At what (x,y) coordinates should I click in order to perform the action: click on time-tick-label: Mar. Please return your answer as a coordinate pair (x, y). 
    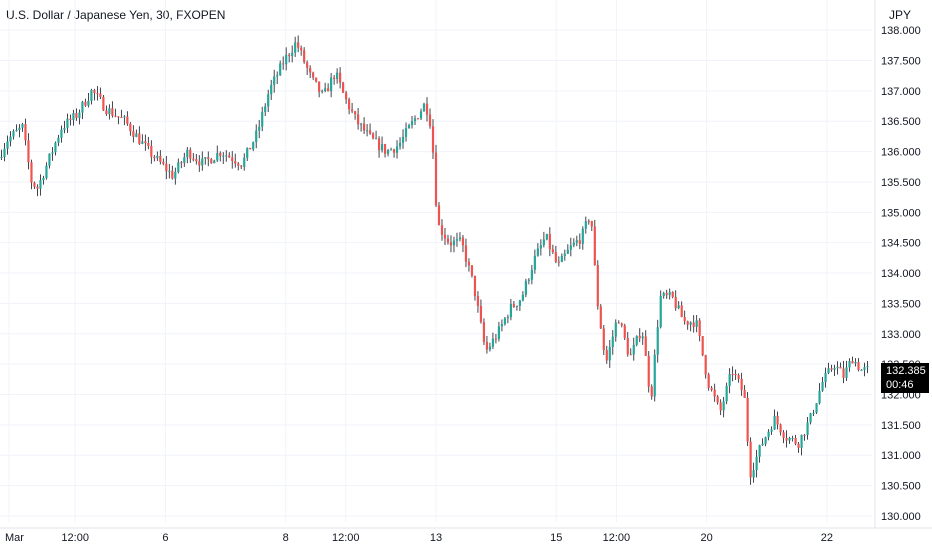
    Looking at the image, I should click on (14, 538).